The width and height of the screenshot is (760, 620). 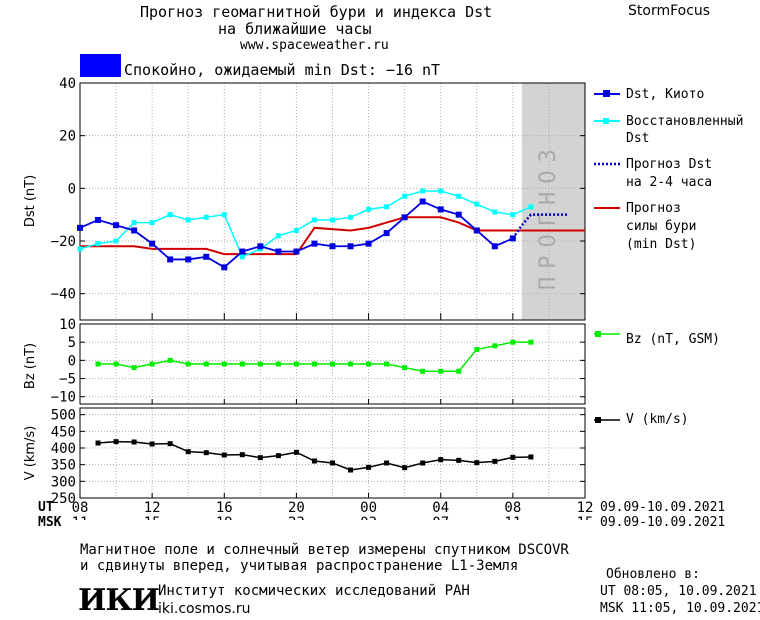 What do you see at coordinates (50, 522) in the screenshot?
I see `msk-label: MSK` at bounding box center [50, 522].